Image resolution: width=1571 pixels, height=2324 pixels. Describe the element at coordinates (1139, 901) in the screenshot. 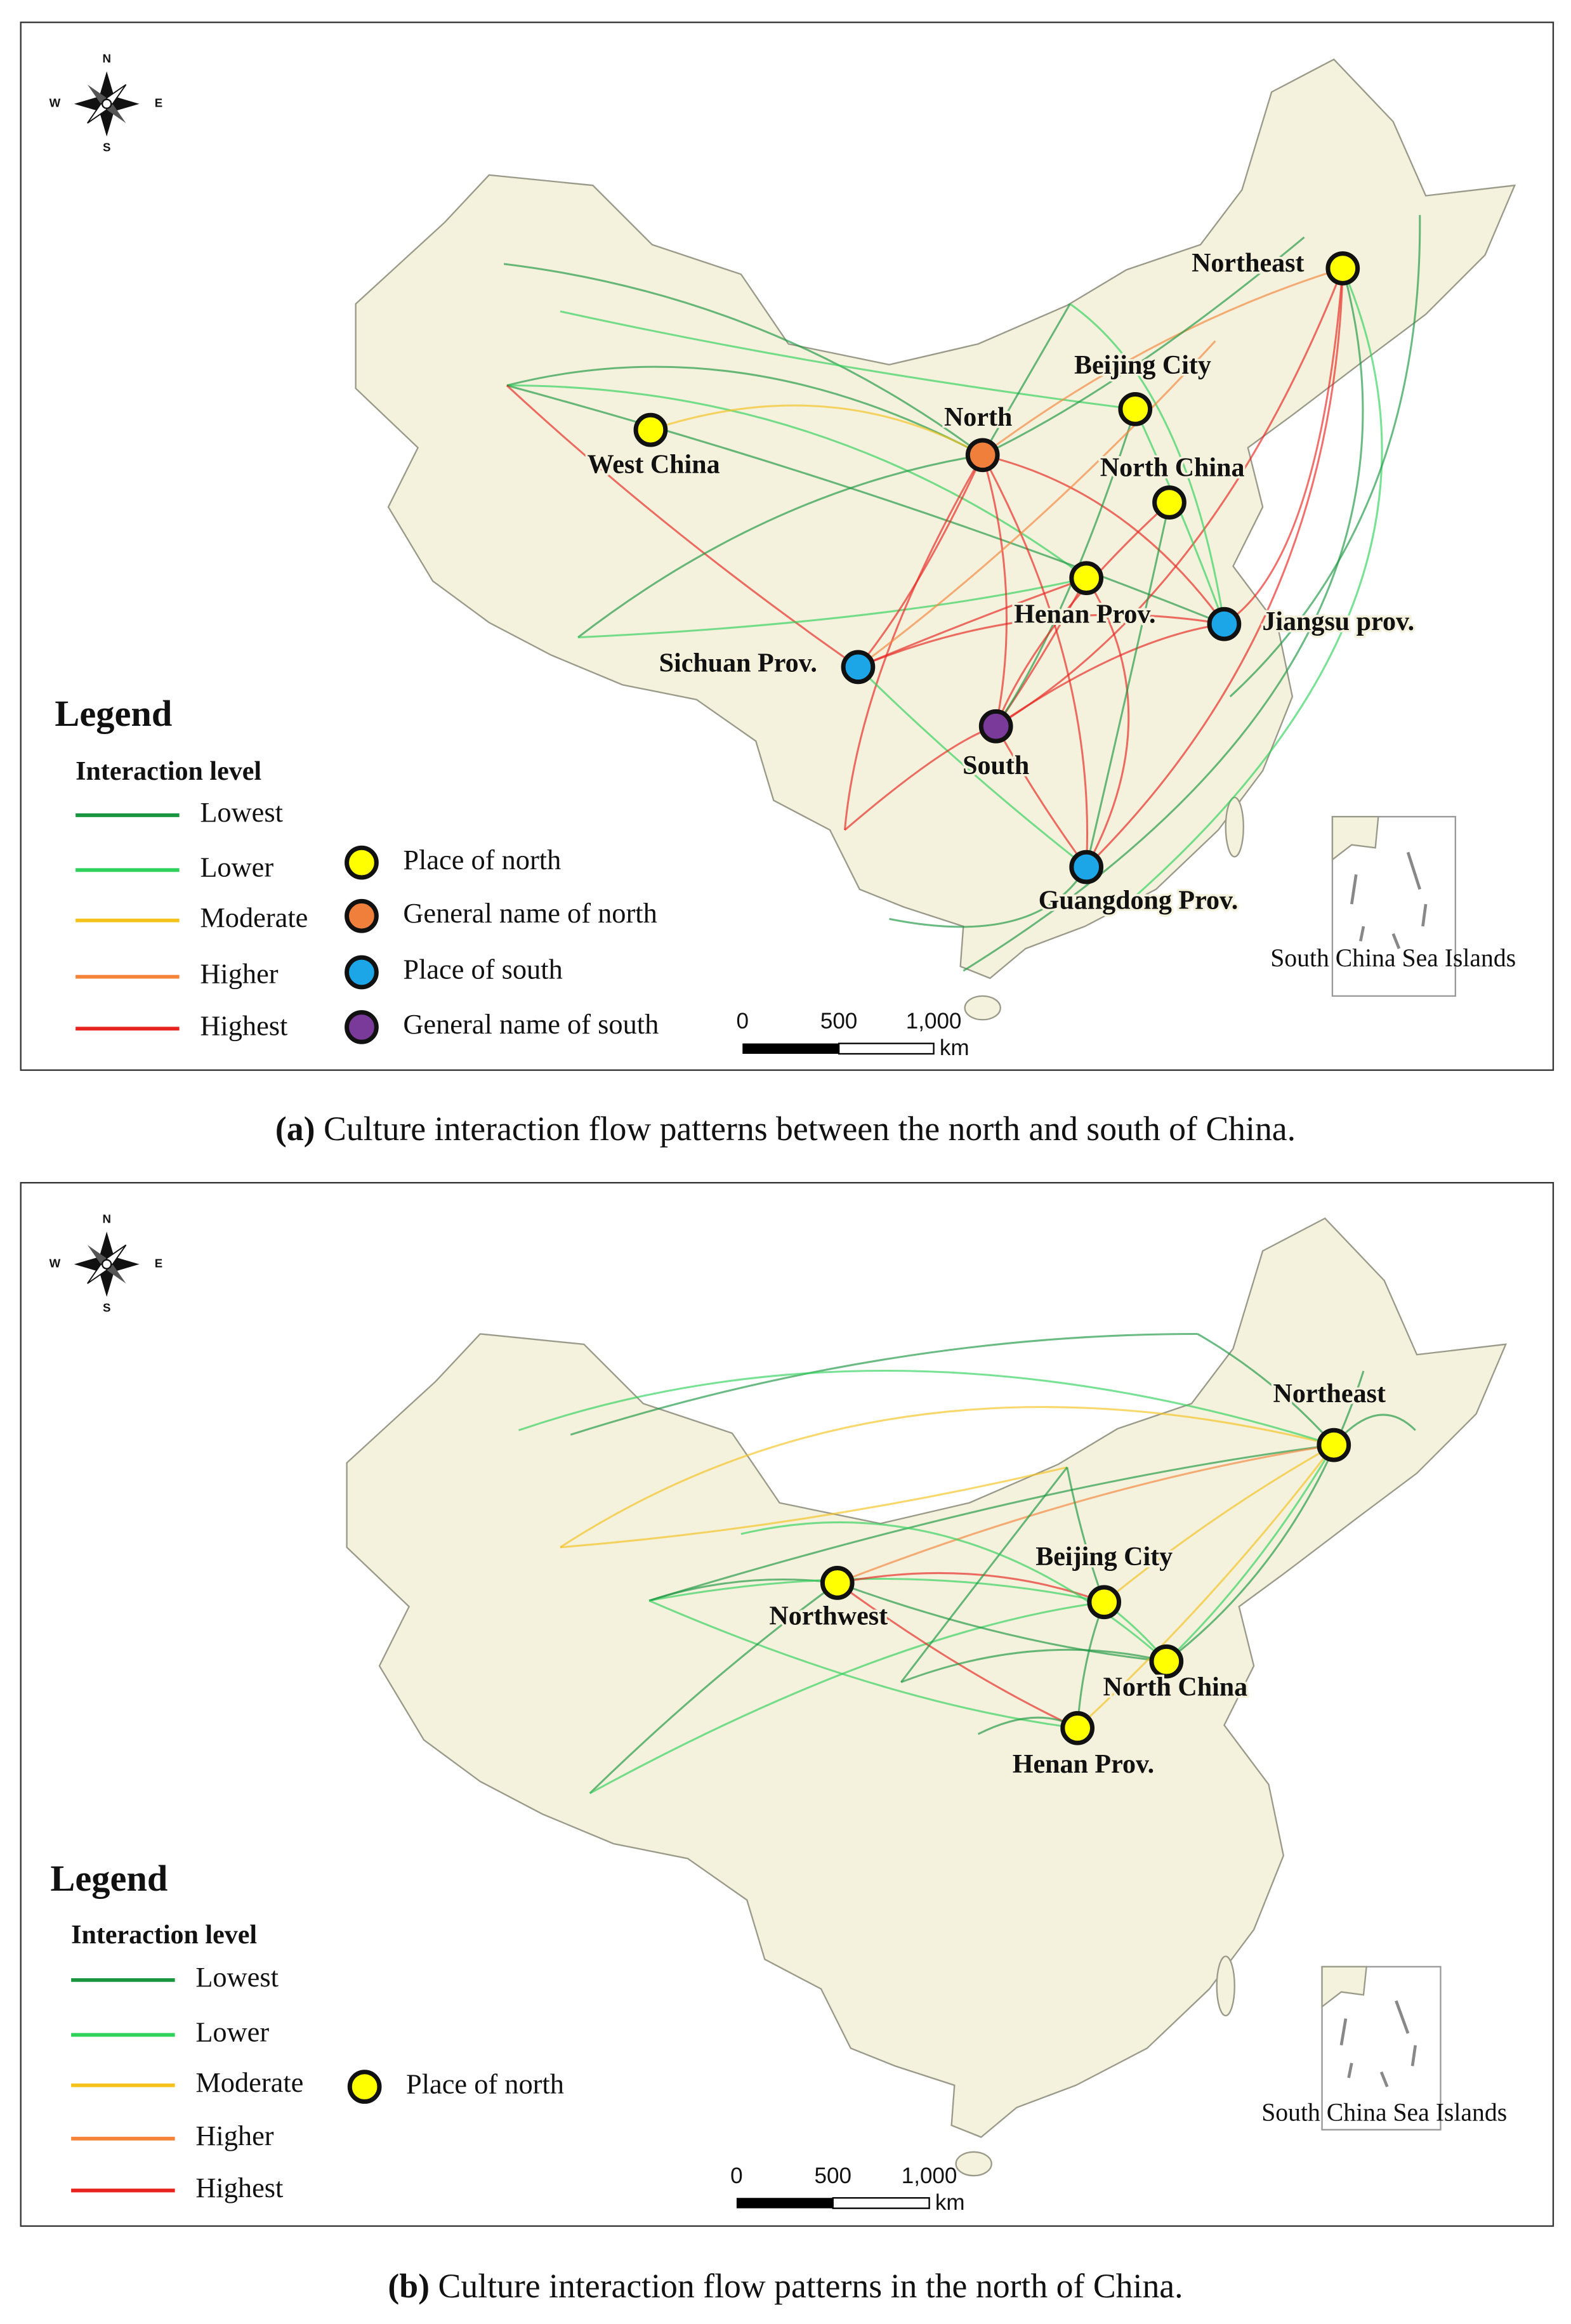

I see `place-label: Guangdong Prov.` at that location.